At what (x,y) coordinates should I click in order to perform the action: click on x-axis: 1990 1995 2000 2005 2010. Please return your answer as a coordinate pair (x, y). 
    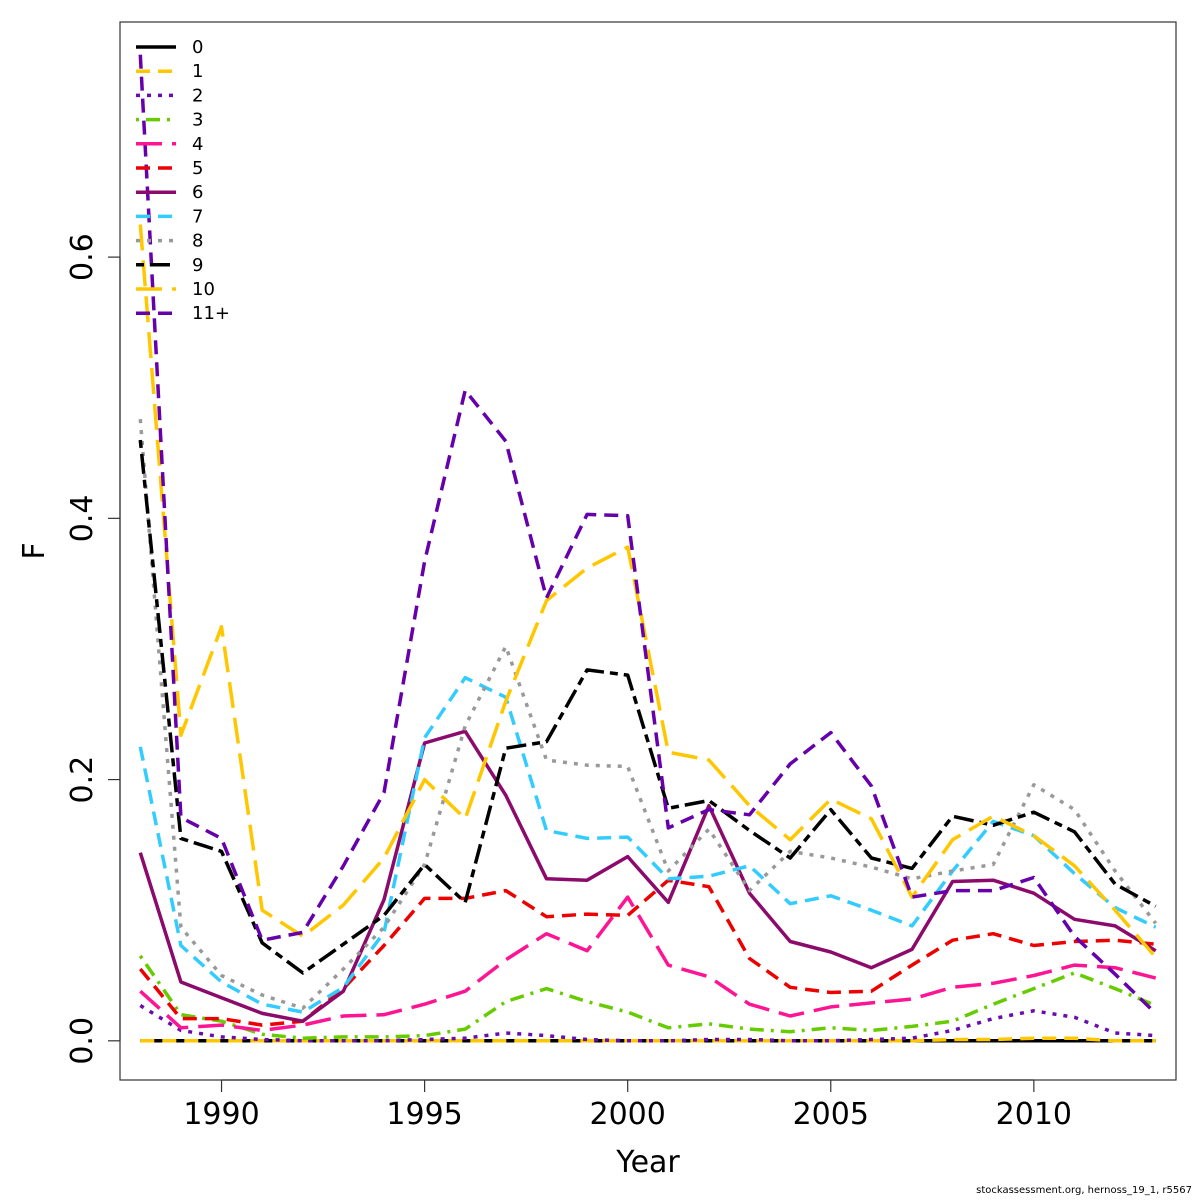
    Looking at the image, I should click on (627, 1105).